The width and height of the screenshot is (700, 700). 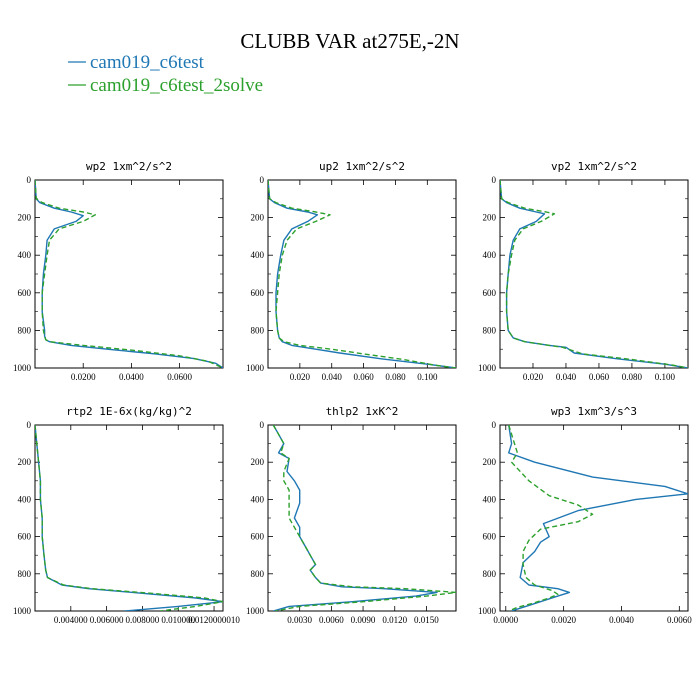 I want to click on panel-title: wp2 1xm^2/s^2, so click(x=129, y=166).